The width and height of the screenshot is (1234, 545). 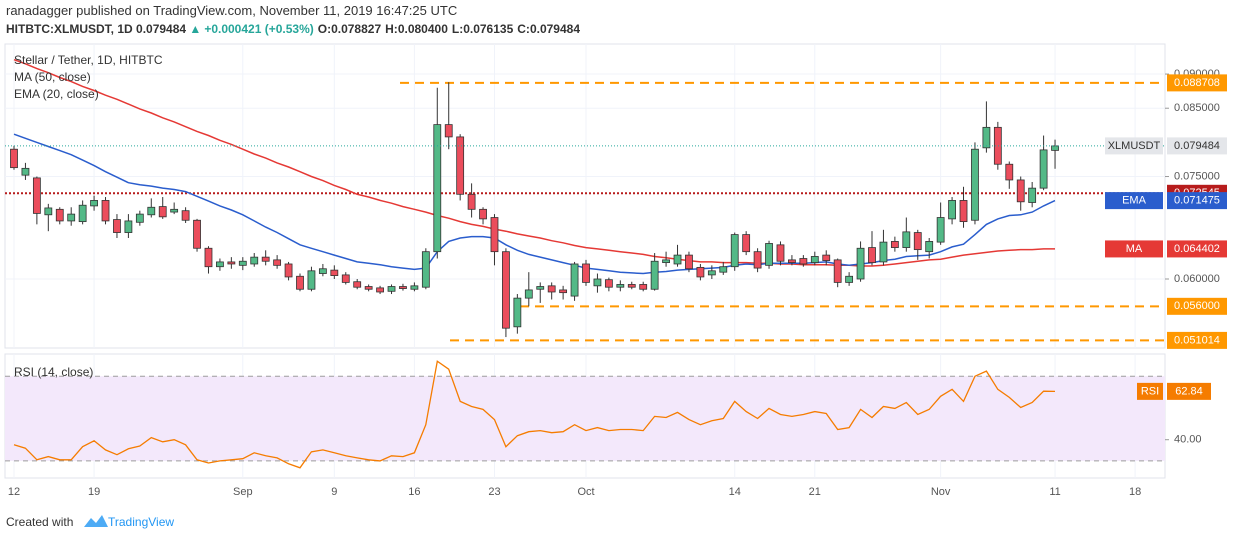 What do you see at coordinates (1197, 306) in the screenshot?
I see `price-label: 0.056000` at bounding box center [1197, 306].